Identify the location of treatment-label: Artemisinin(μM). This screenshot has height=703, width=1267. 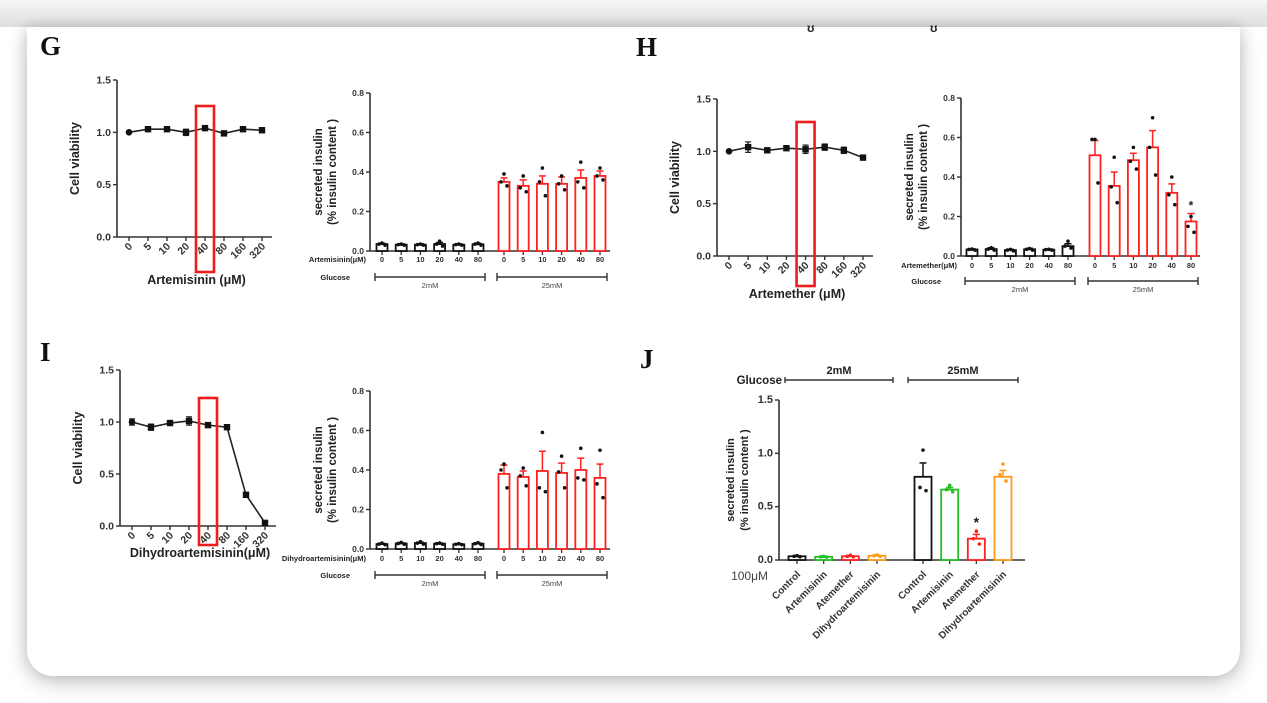
(338, 259).